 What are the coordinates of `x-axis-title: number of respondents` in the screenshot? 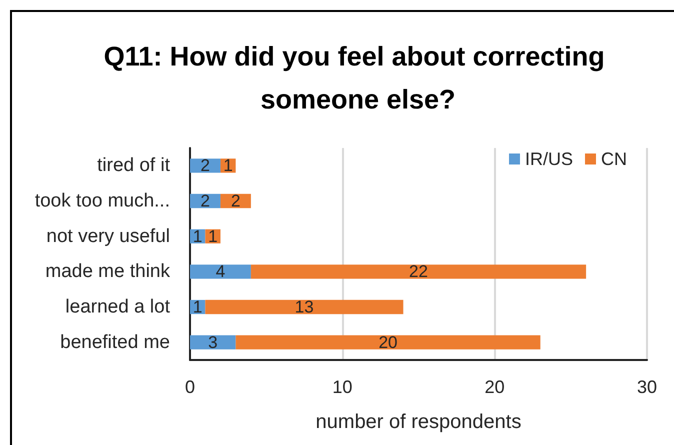 It's located at (419, 422).